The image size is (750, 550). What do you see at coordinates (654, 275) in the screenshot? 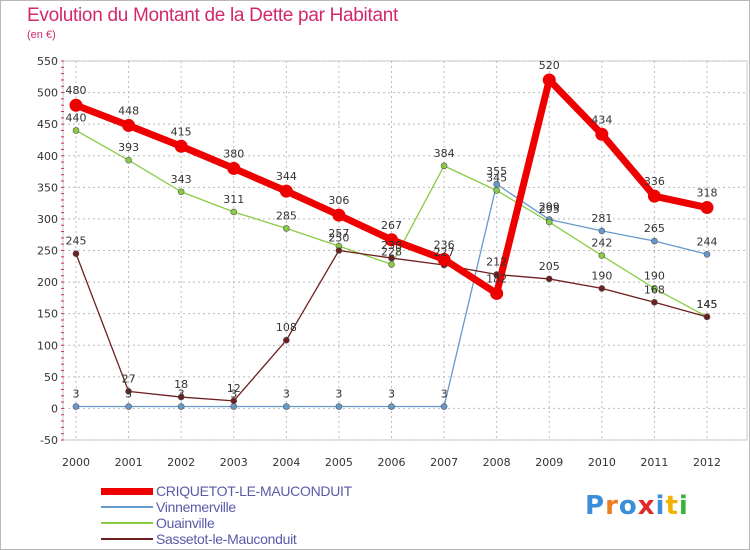
I see `data-label: 190` at bounding box center [654, 275].